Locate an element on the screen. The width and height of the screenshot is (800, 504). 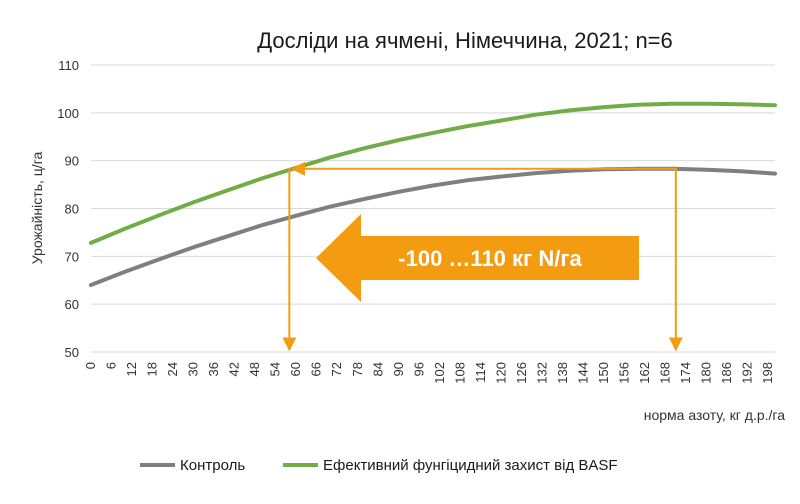
x-tick-label: 168 is located at coordinates (665, 373).